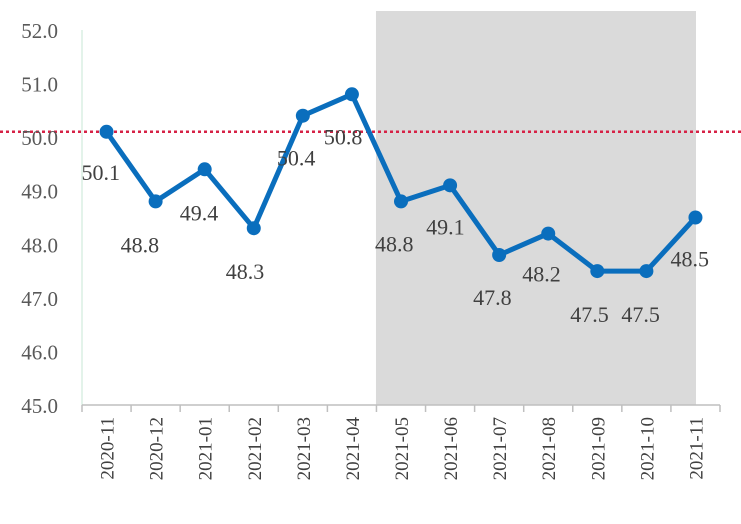  What do you see at coordinates (245, 271) in the screenshot?
I see `data-label-2021-02: 48.3` at bounding box center [245, 271].